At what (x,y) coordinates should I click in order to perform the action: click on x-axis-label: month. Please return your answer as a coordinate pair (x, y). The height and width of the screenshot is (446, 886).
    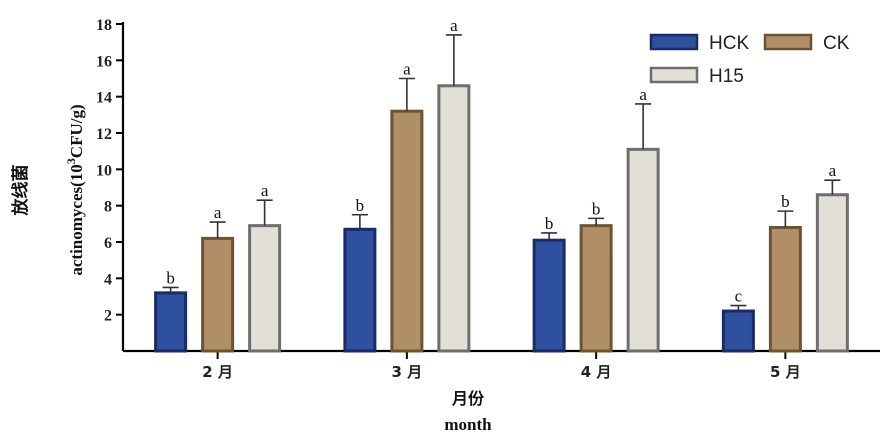
    Looking at the image, I should click on (468, 424).